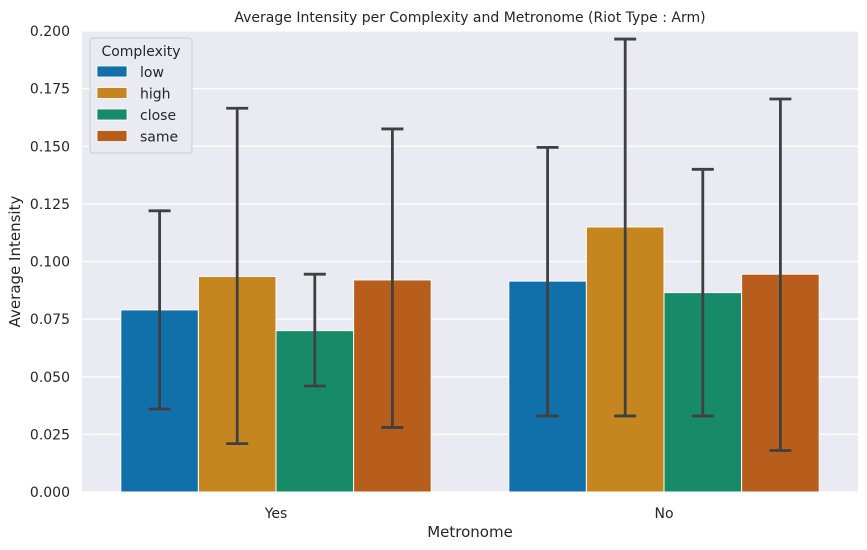 The width and height of the screenshot is (867, 550). I want to click on legend-label-low: low, so click(152, 73).